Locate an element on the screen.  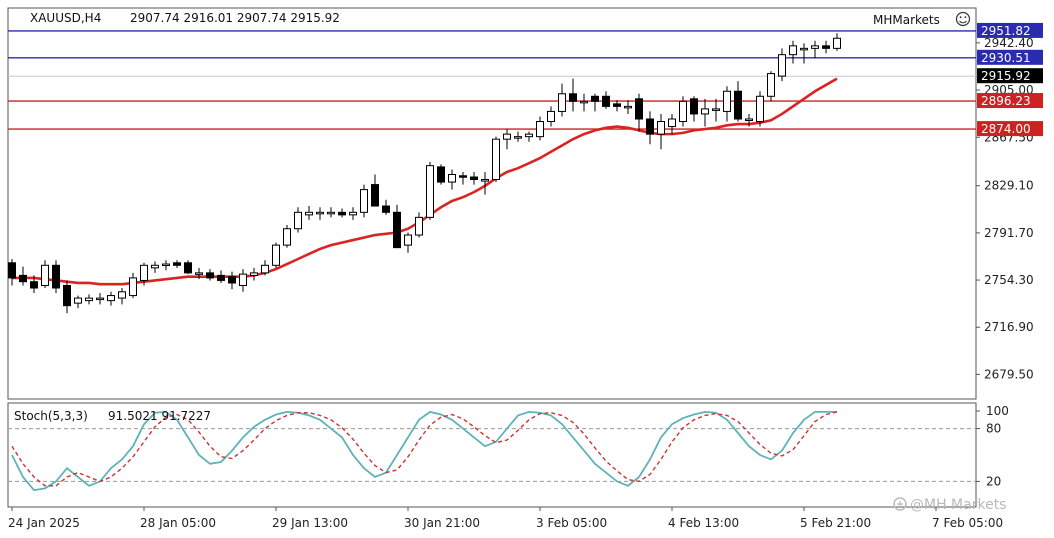
stoch-signal-line is located at coordinates (424, 449).